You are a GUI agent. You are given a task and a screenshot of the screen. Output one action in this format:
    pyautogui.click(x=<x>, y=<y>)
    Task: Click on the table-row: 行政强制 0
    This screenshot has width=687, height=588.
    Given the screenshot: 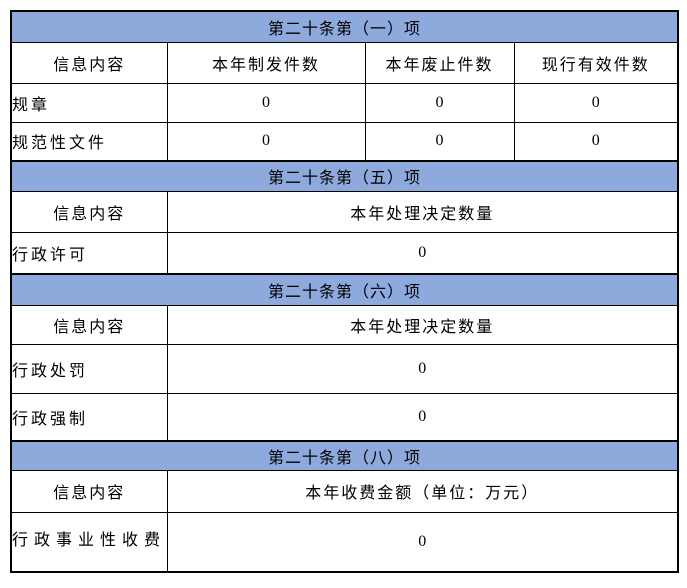 What is the action you would take?
    pyautogui.click(x=344, y=417)
    